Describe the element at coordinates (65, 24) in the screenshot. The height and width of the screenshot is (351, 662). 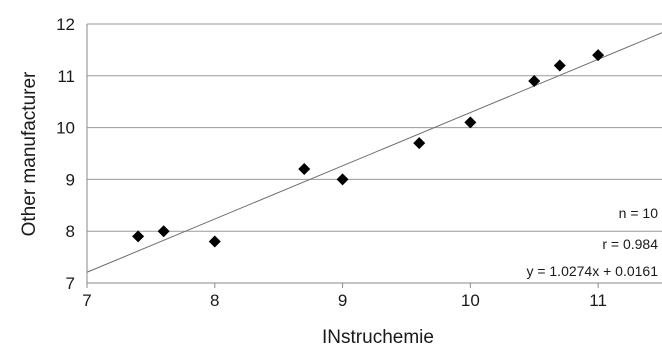
I see `y-tick-label: 12` at that location.